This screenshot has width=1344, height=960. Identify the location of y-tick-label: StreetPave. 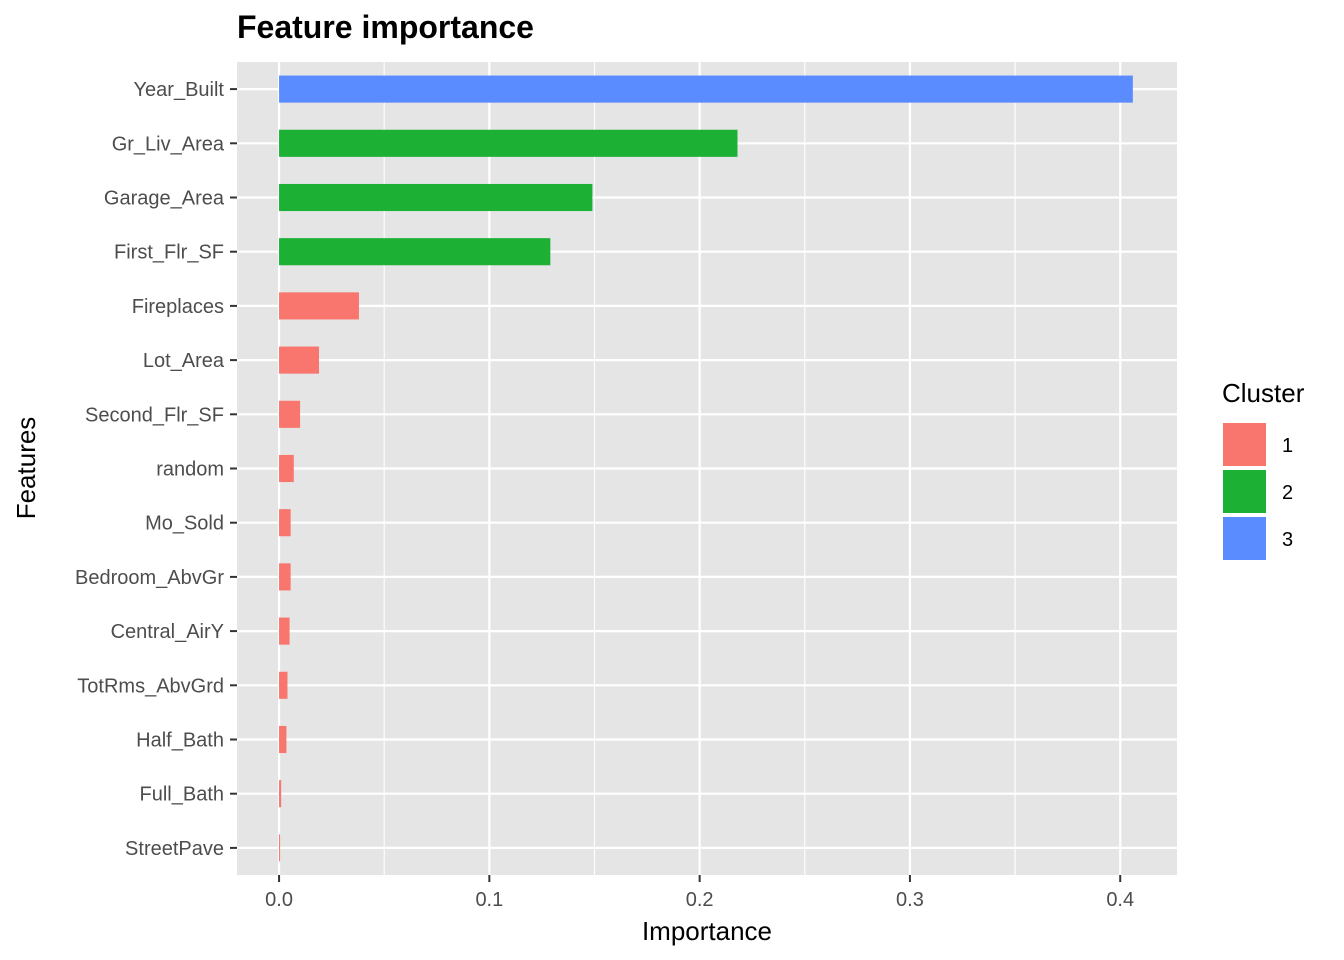
(174, 849).